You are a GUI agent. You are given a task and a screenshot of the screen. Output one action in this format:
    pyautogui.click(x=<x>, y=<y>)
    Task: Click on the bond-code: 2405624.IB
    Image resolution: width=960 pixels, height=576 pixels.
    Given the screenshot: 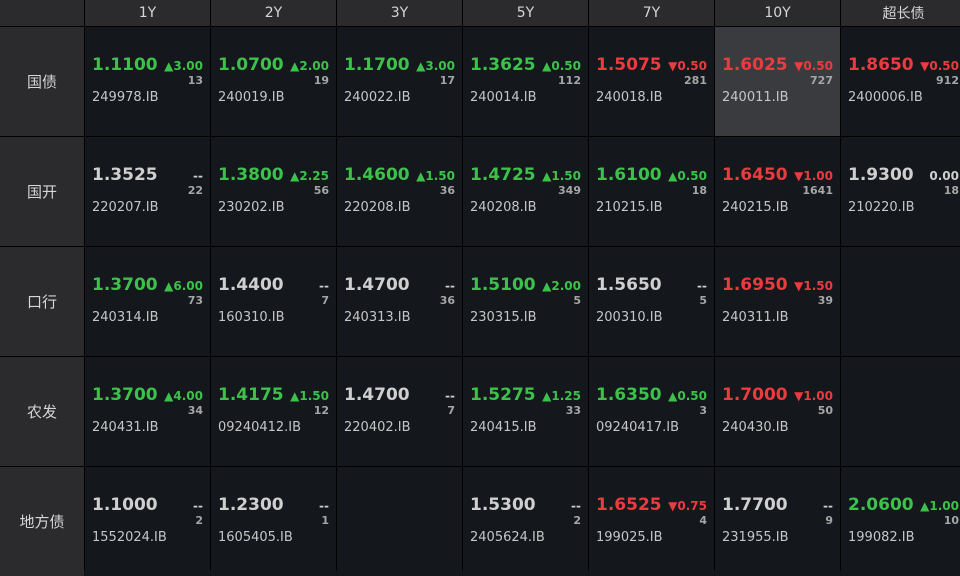 What is the action you would take?
    pyautogui.click(x=507, y=537)
    